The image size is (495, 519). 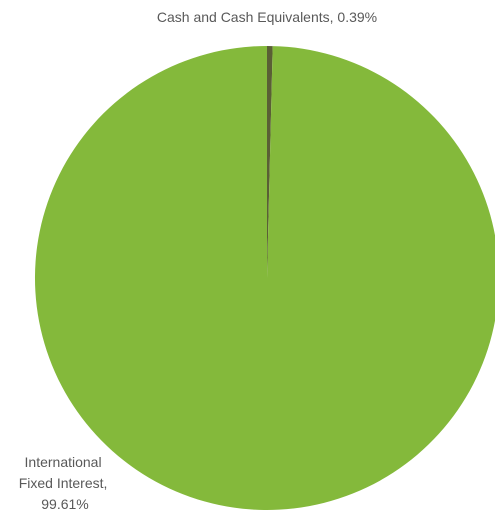 I want to click on data-label-international-fixed-interest: International Fixed Interest, 99.61%, so click(x=65, y=483).